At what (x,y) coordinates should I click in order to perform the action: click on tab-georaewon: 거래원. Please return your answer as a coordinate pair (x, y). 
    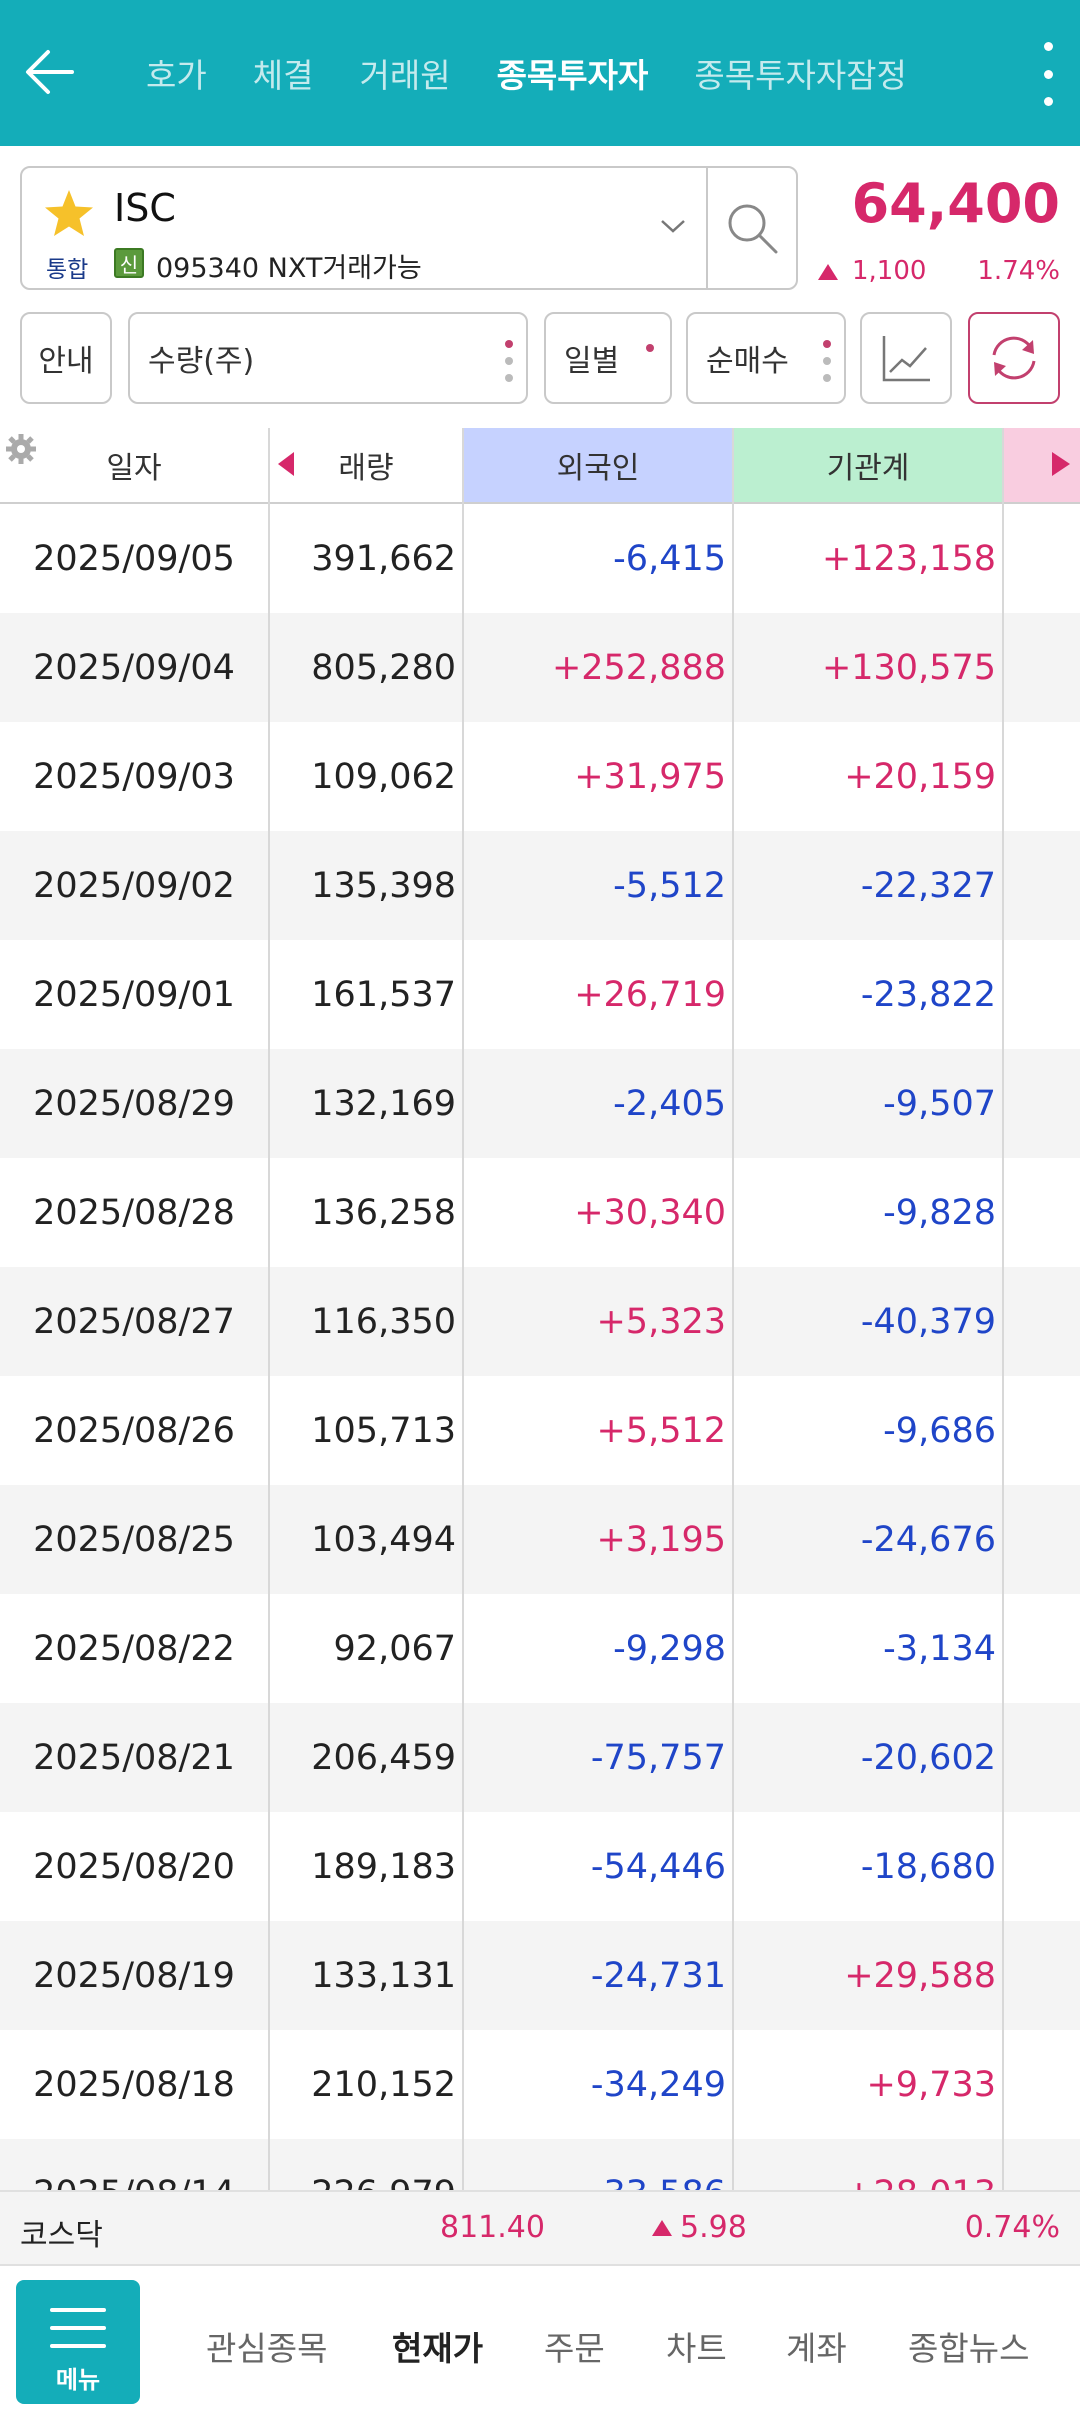
    Looking at the image, I should click on (405, 75).